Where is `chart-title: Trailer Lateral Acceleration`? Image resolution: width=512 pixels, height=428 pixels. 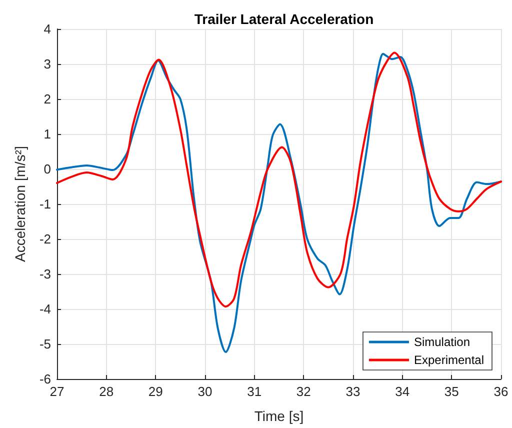 chart-title: Trailer Lateral Acceleration is located at coordinates (284, 19).